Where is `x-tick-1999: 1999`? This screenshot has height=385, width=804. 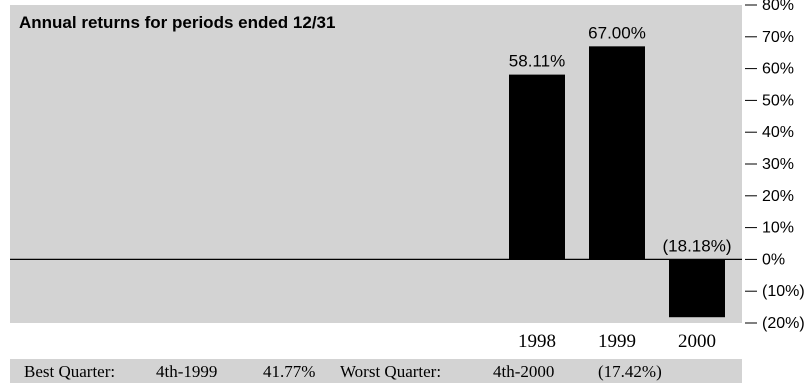 x-tick-1999: 1999 is located at coordinates (617, 341).